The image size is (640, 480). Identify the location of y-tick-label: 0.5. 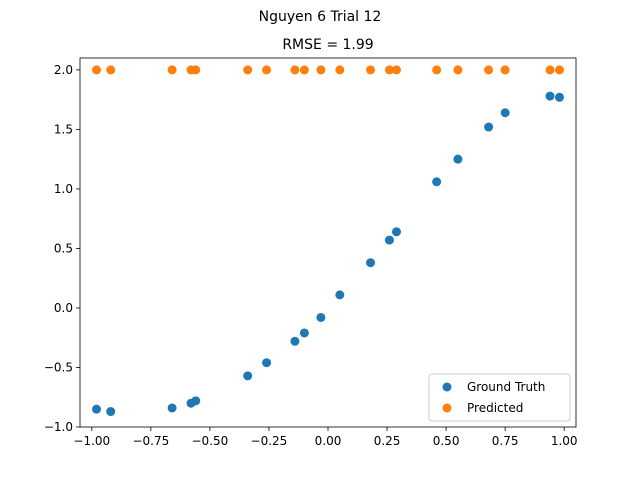
(63, 248).